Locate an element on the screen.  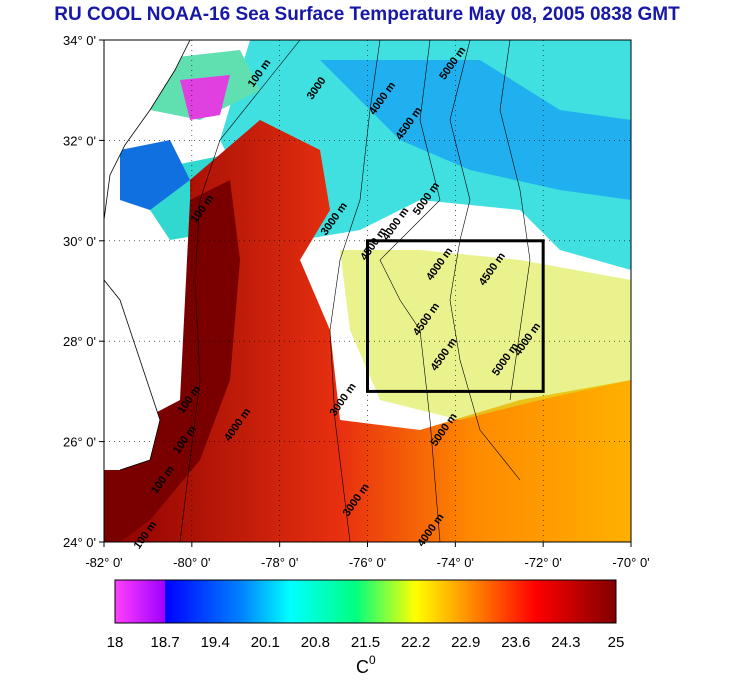
colorbar-tick-label: 22.2 is located at coordinates (415, 642).